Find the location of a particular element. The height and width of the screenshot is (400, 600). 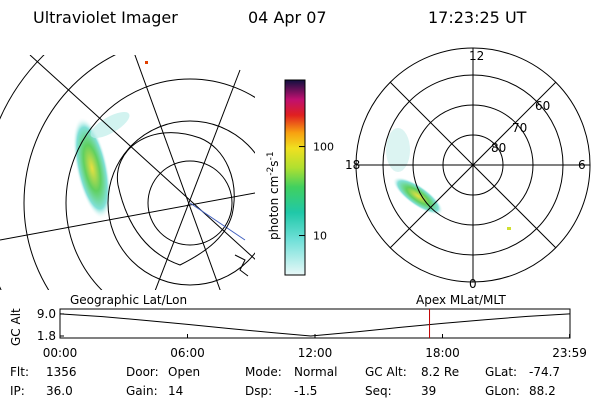

field-label: Dsp: is located at coordinates (258, 391).